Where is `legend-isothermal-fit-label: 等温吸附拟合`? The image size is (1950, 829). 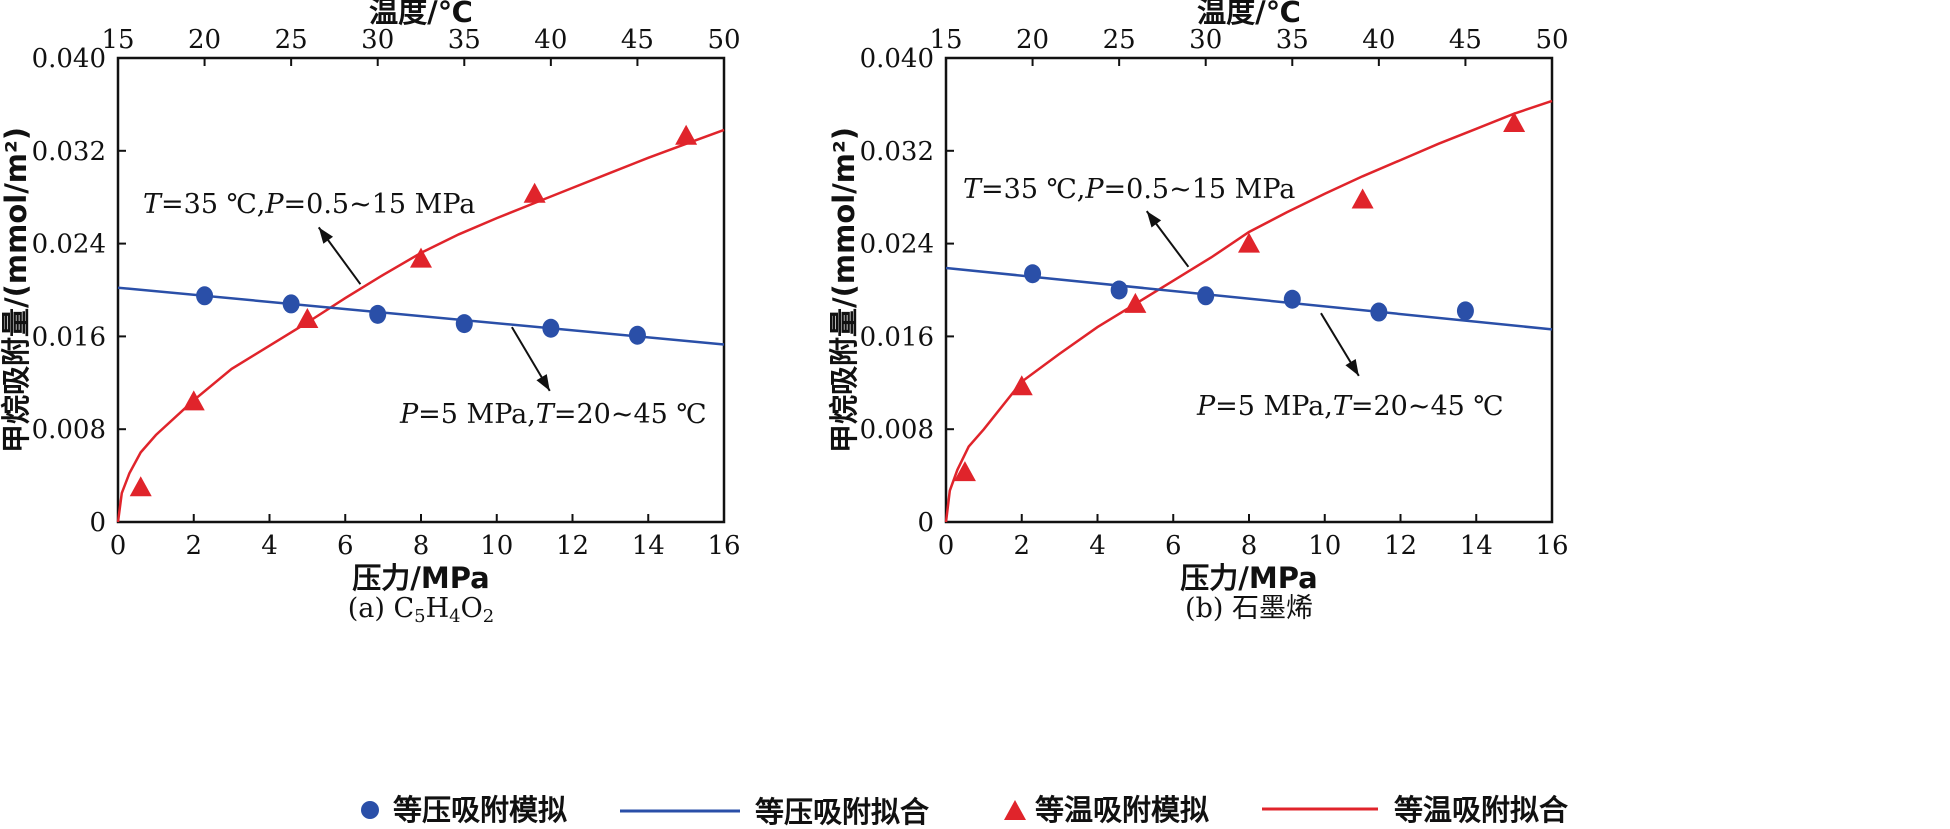 legend-isothermal-fit-label: 等温吸附拟合 is located at coordinates (1481, 810).